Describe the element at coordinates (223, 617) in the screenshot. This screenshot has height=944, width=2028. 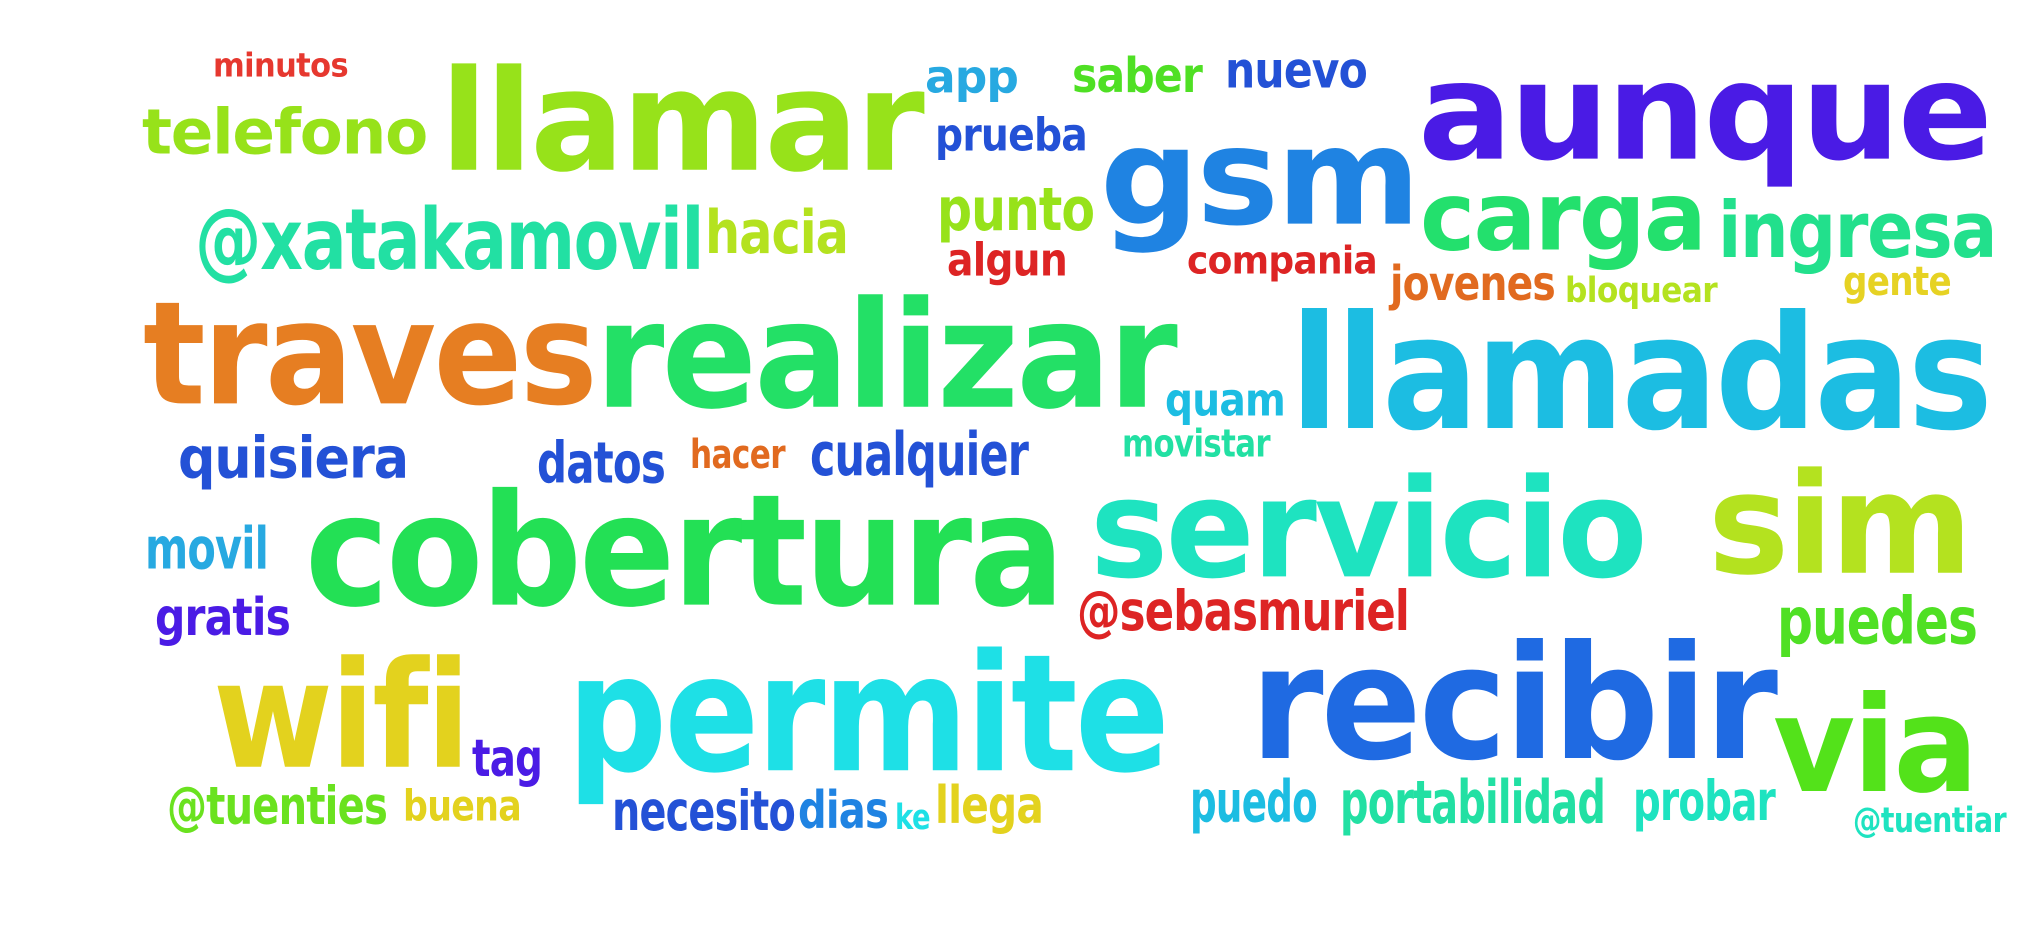
I see `word-gratis: gratis` at that location.